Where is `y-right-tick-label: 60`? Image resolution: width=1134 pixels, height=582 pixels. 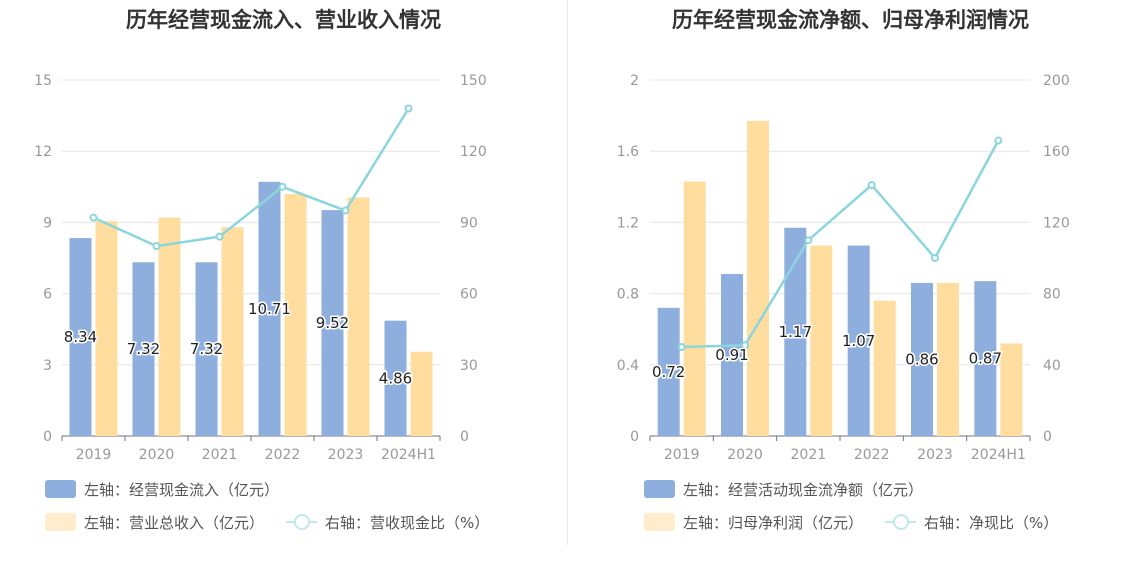
y-right-tick-label: 60 is located at coordinates (469, 295).